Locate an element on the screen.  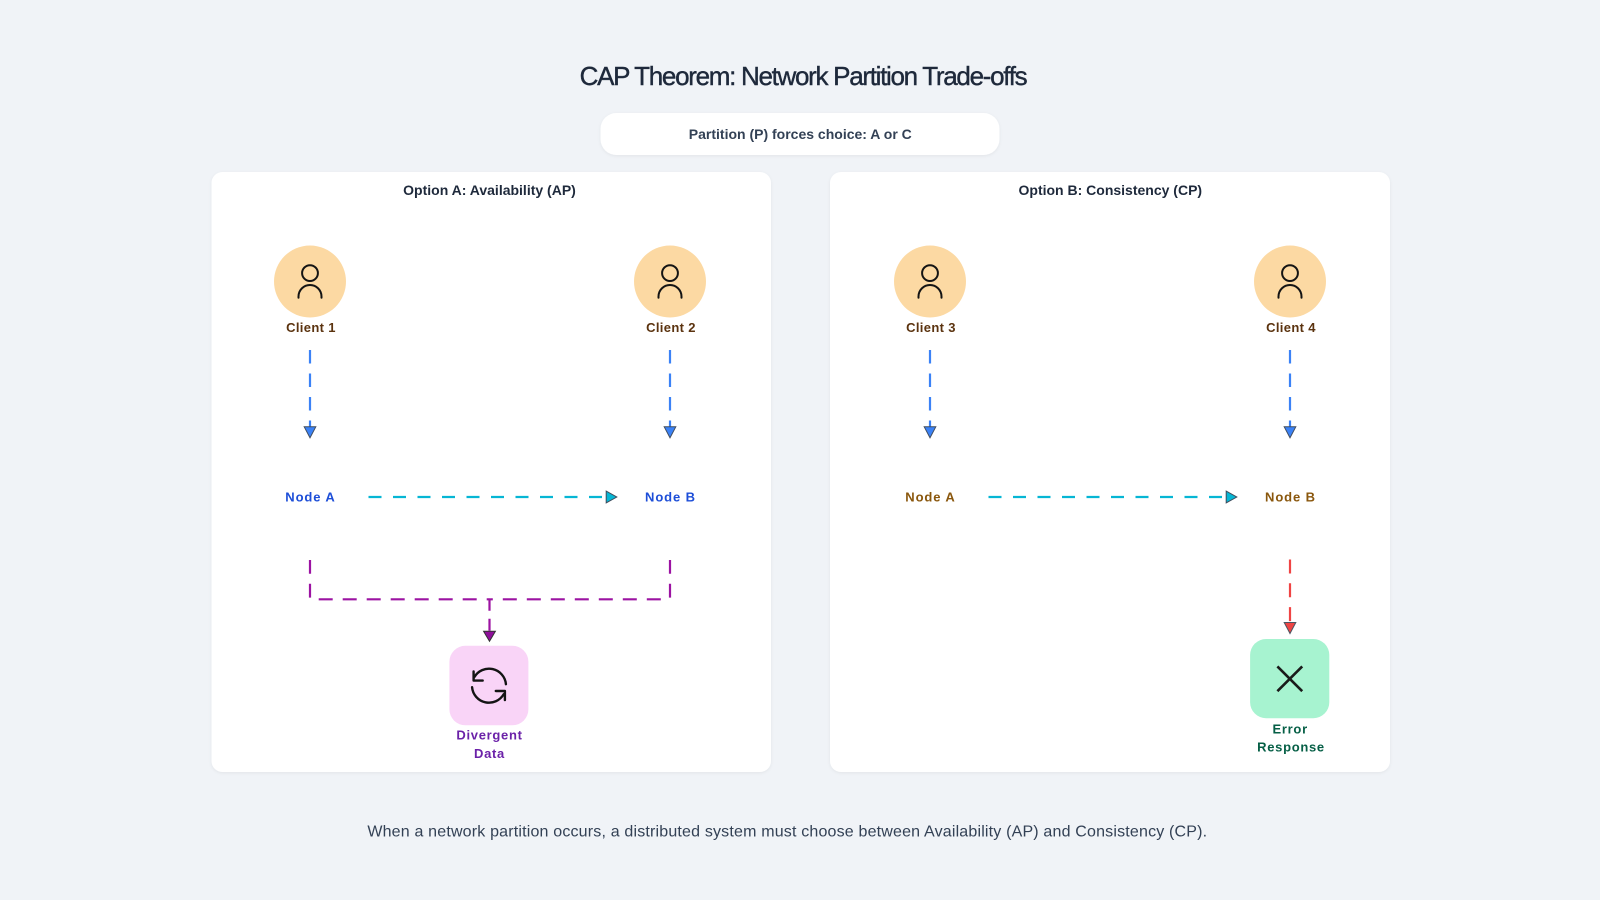
svg-text: Response is located at coordinates (1291, 747).